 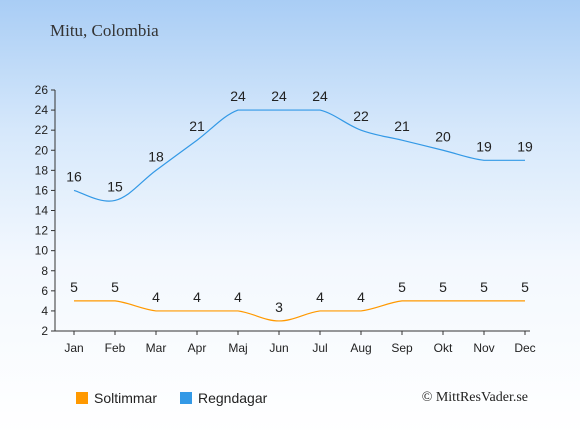 I want to click on y-tick-label: 4, so click(x=44, y=311).